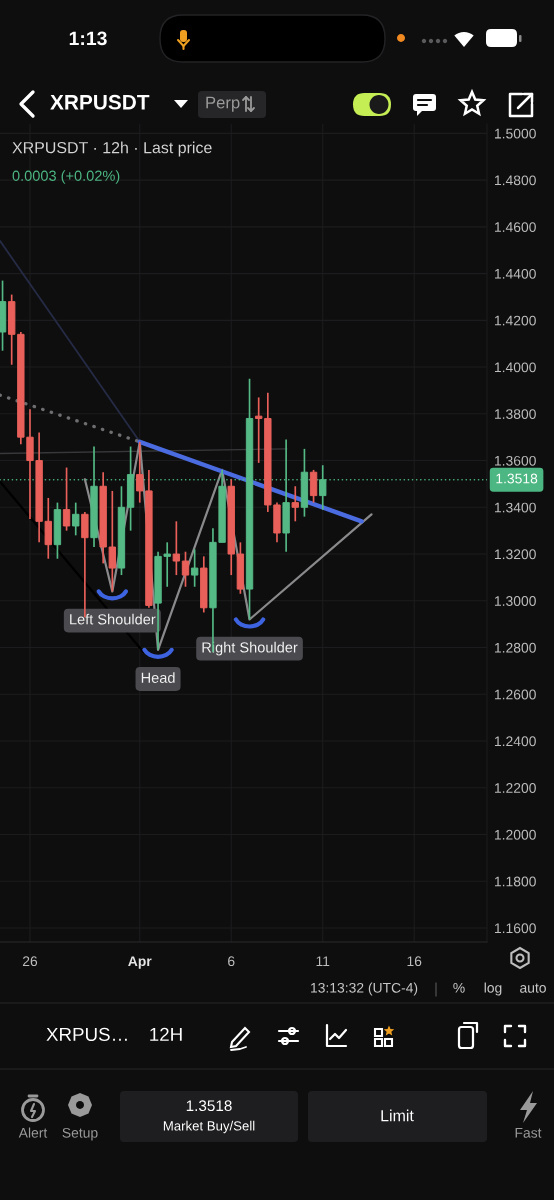 The height and width of the screenshot is (1200, 554). What do you see at coordinates (88, 38) in the screenshot?
I see `text: 1:13` at bounding box center [88, 38].